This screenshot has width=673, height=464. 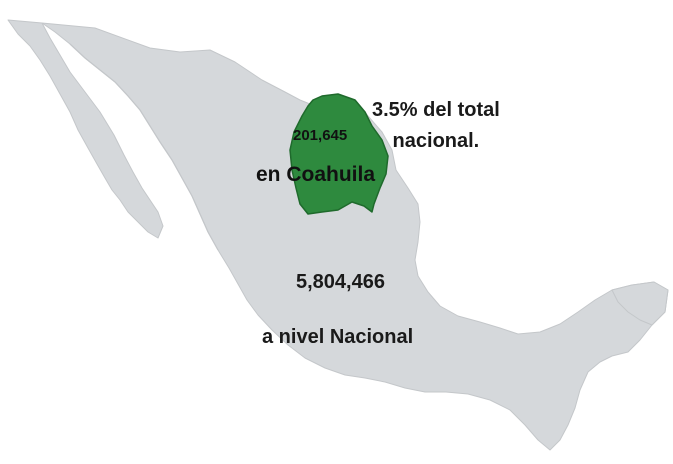 I want to click on yucatan-peninsula, so click(x=640, y=303).